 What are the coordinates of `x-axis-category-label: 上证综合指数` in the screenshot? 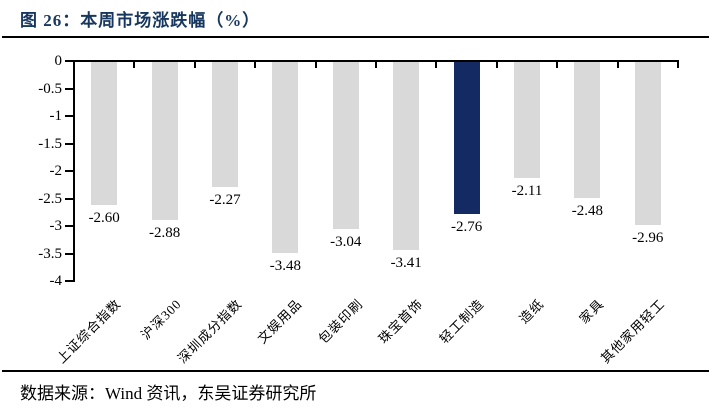 It's located at (88, 331).